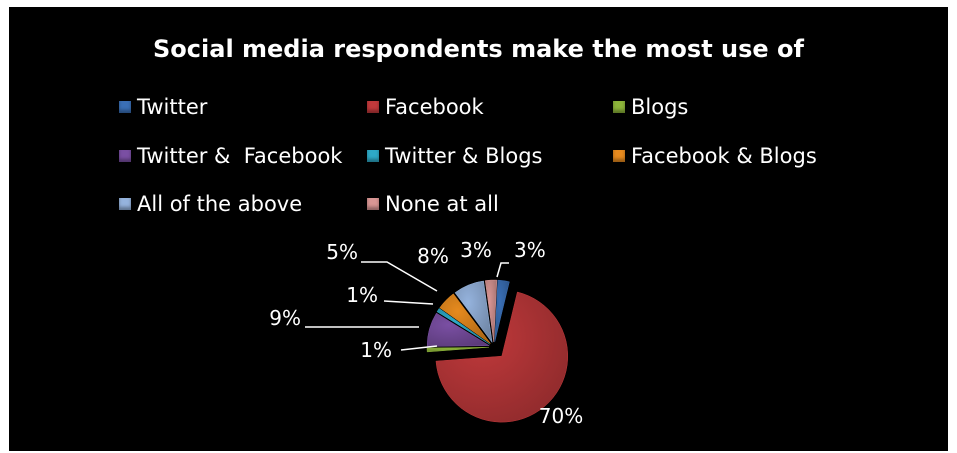 The image size is (957, 453). What do you see at coordinates (362, 295) in the screenshot?
I see `data-label-4: 1%` at bounding box center [362, 295].